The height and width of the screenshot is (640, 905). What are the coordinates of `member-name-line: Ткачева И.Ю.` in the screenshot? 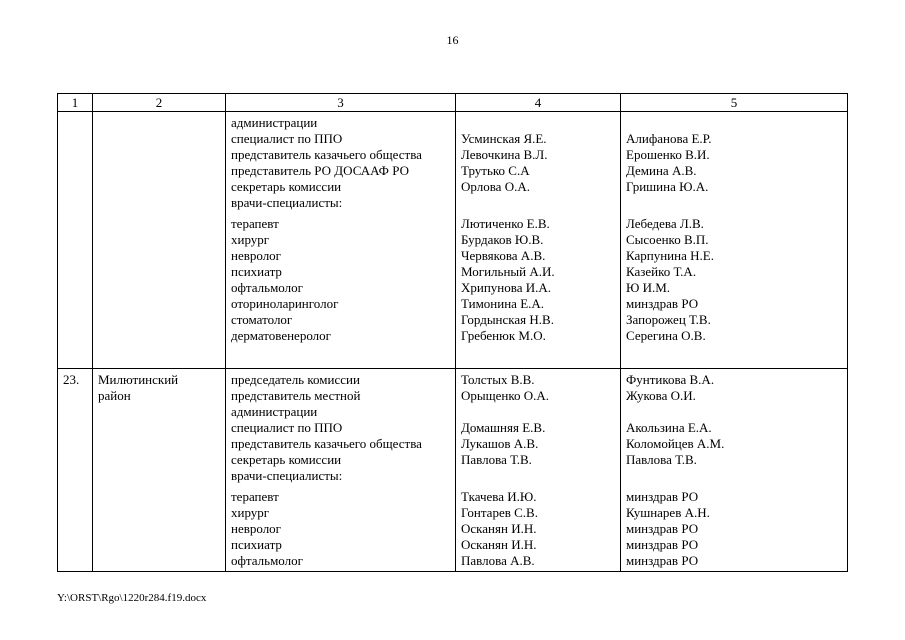 It's located at (499, 496).